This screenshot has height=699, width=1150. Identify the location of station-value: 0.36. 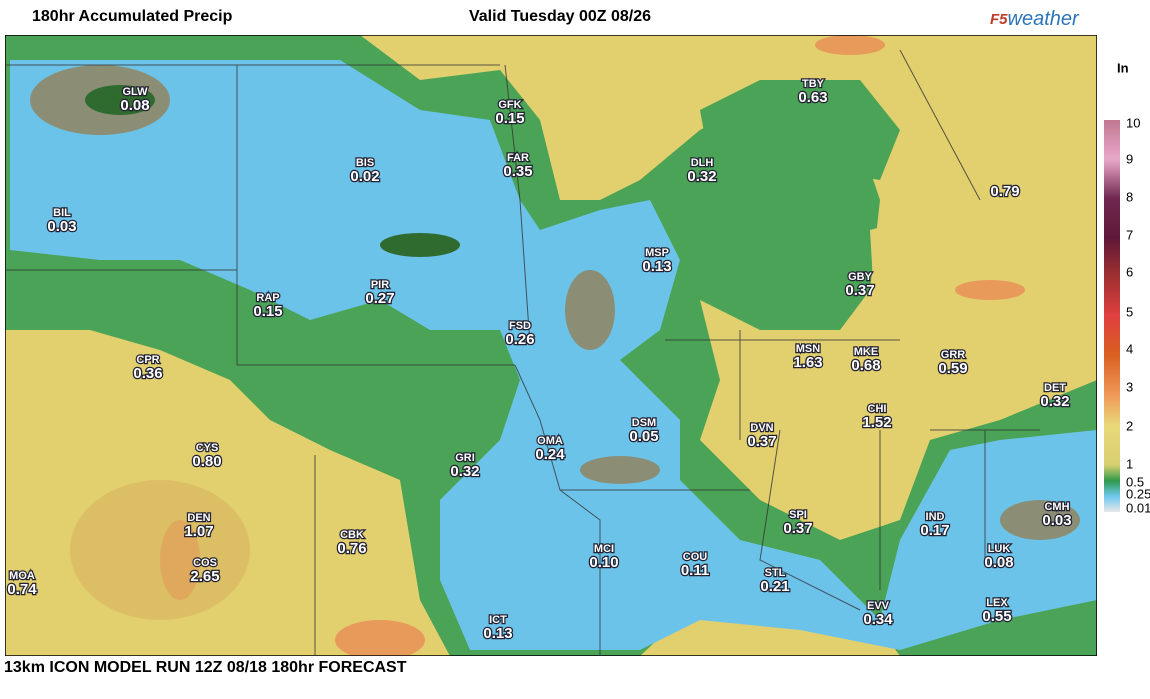
(147, 373).